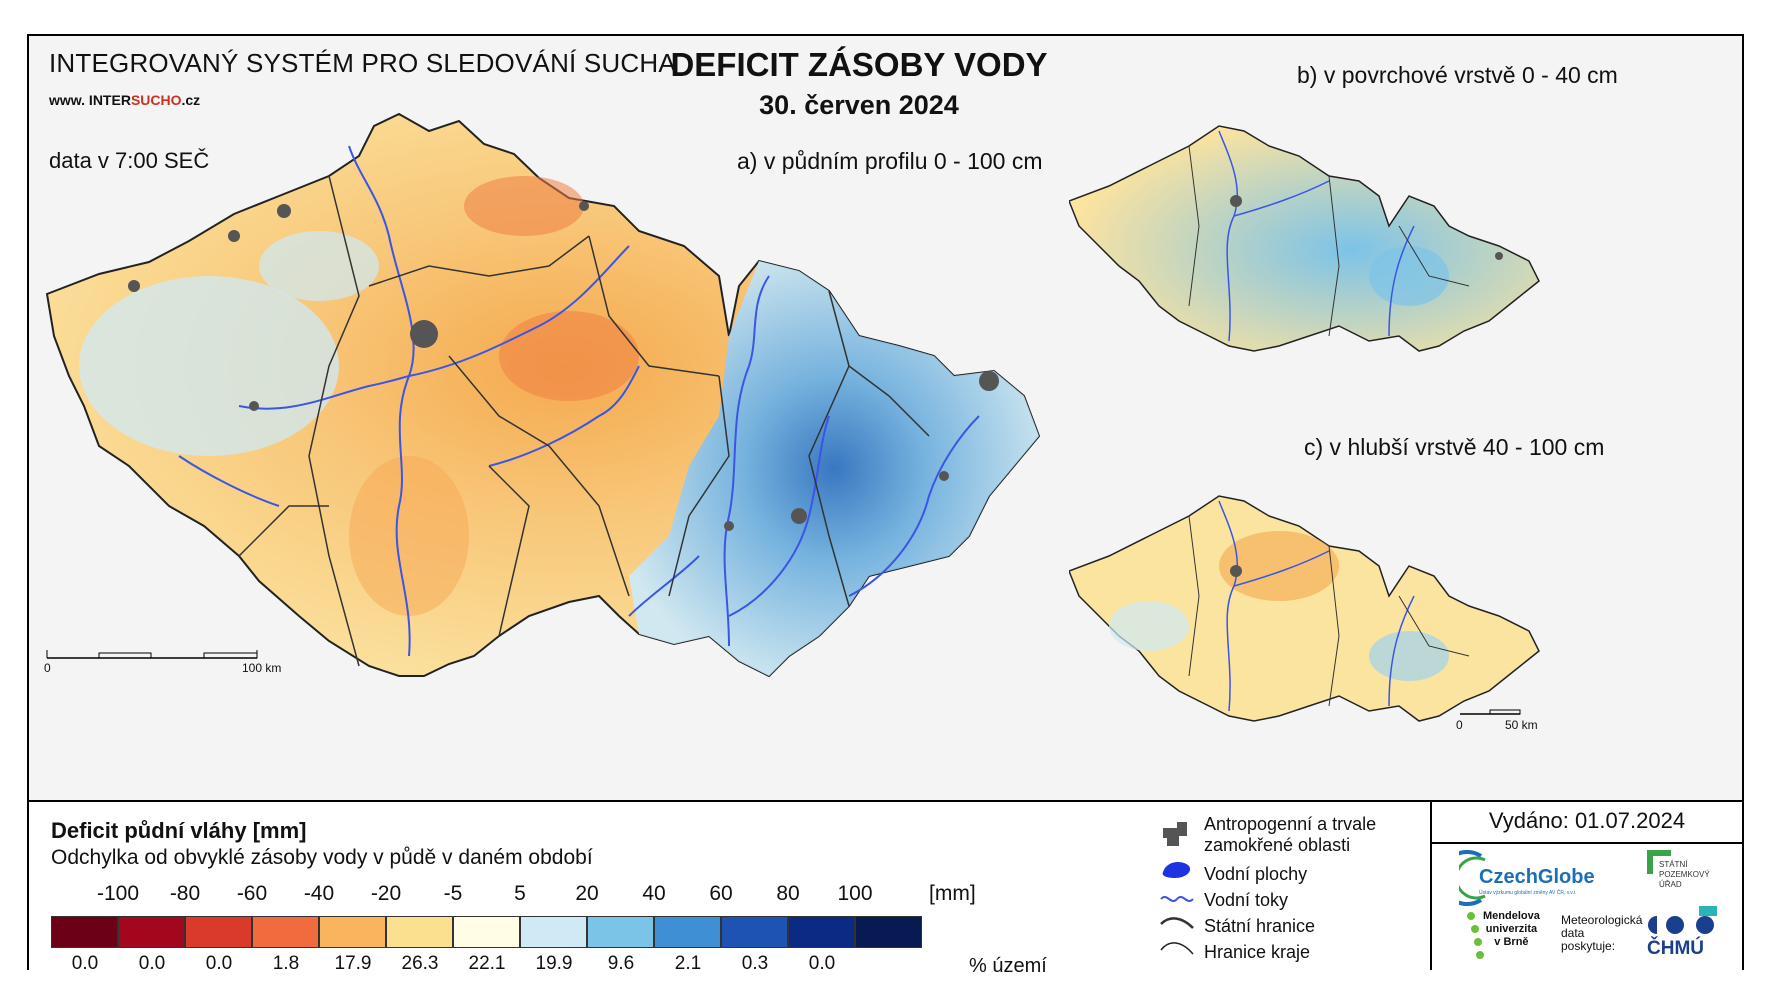  Describe the element at coordinates (1601, 933) in the screenshot. I see `chmu-provider-text: Meteorologická data poskytuje:` at that location.